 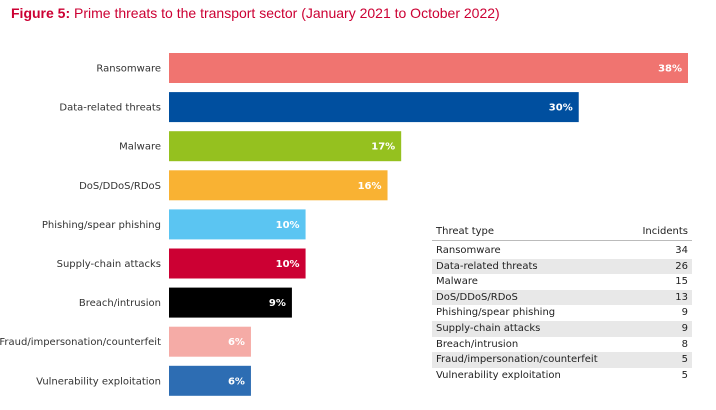 What do you see at coordinates (140, 147) in the screenshot?
I see `category-label: Malware` at bounding box center [140, 147].